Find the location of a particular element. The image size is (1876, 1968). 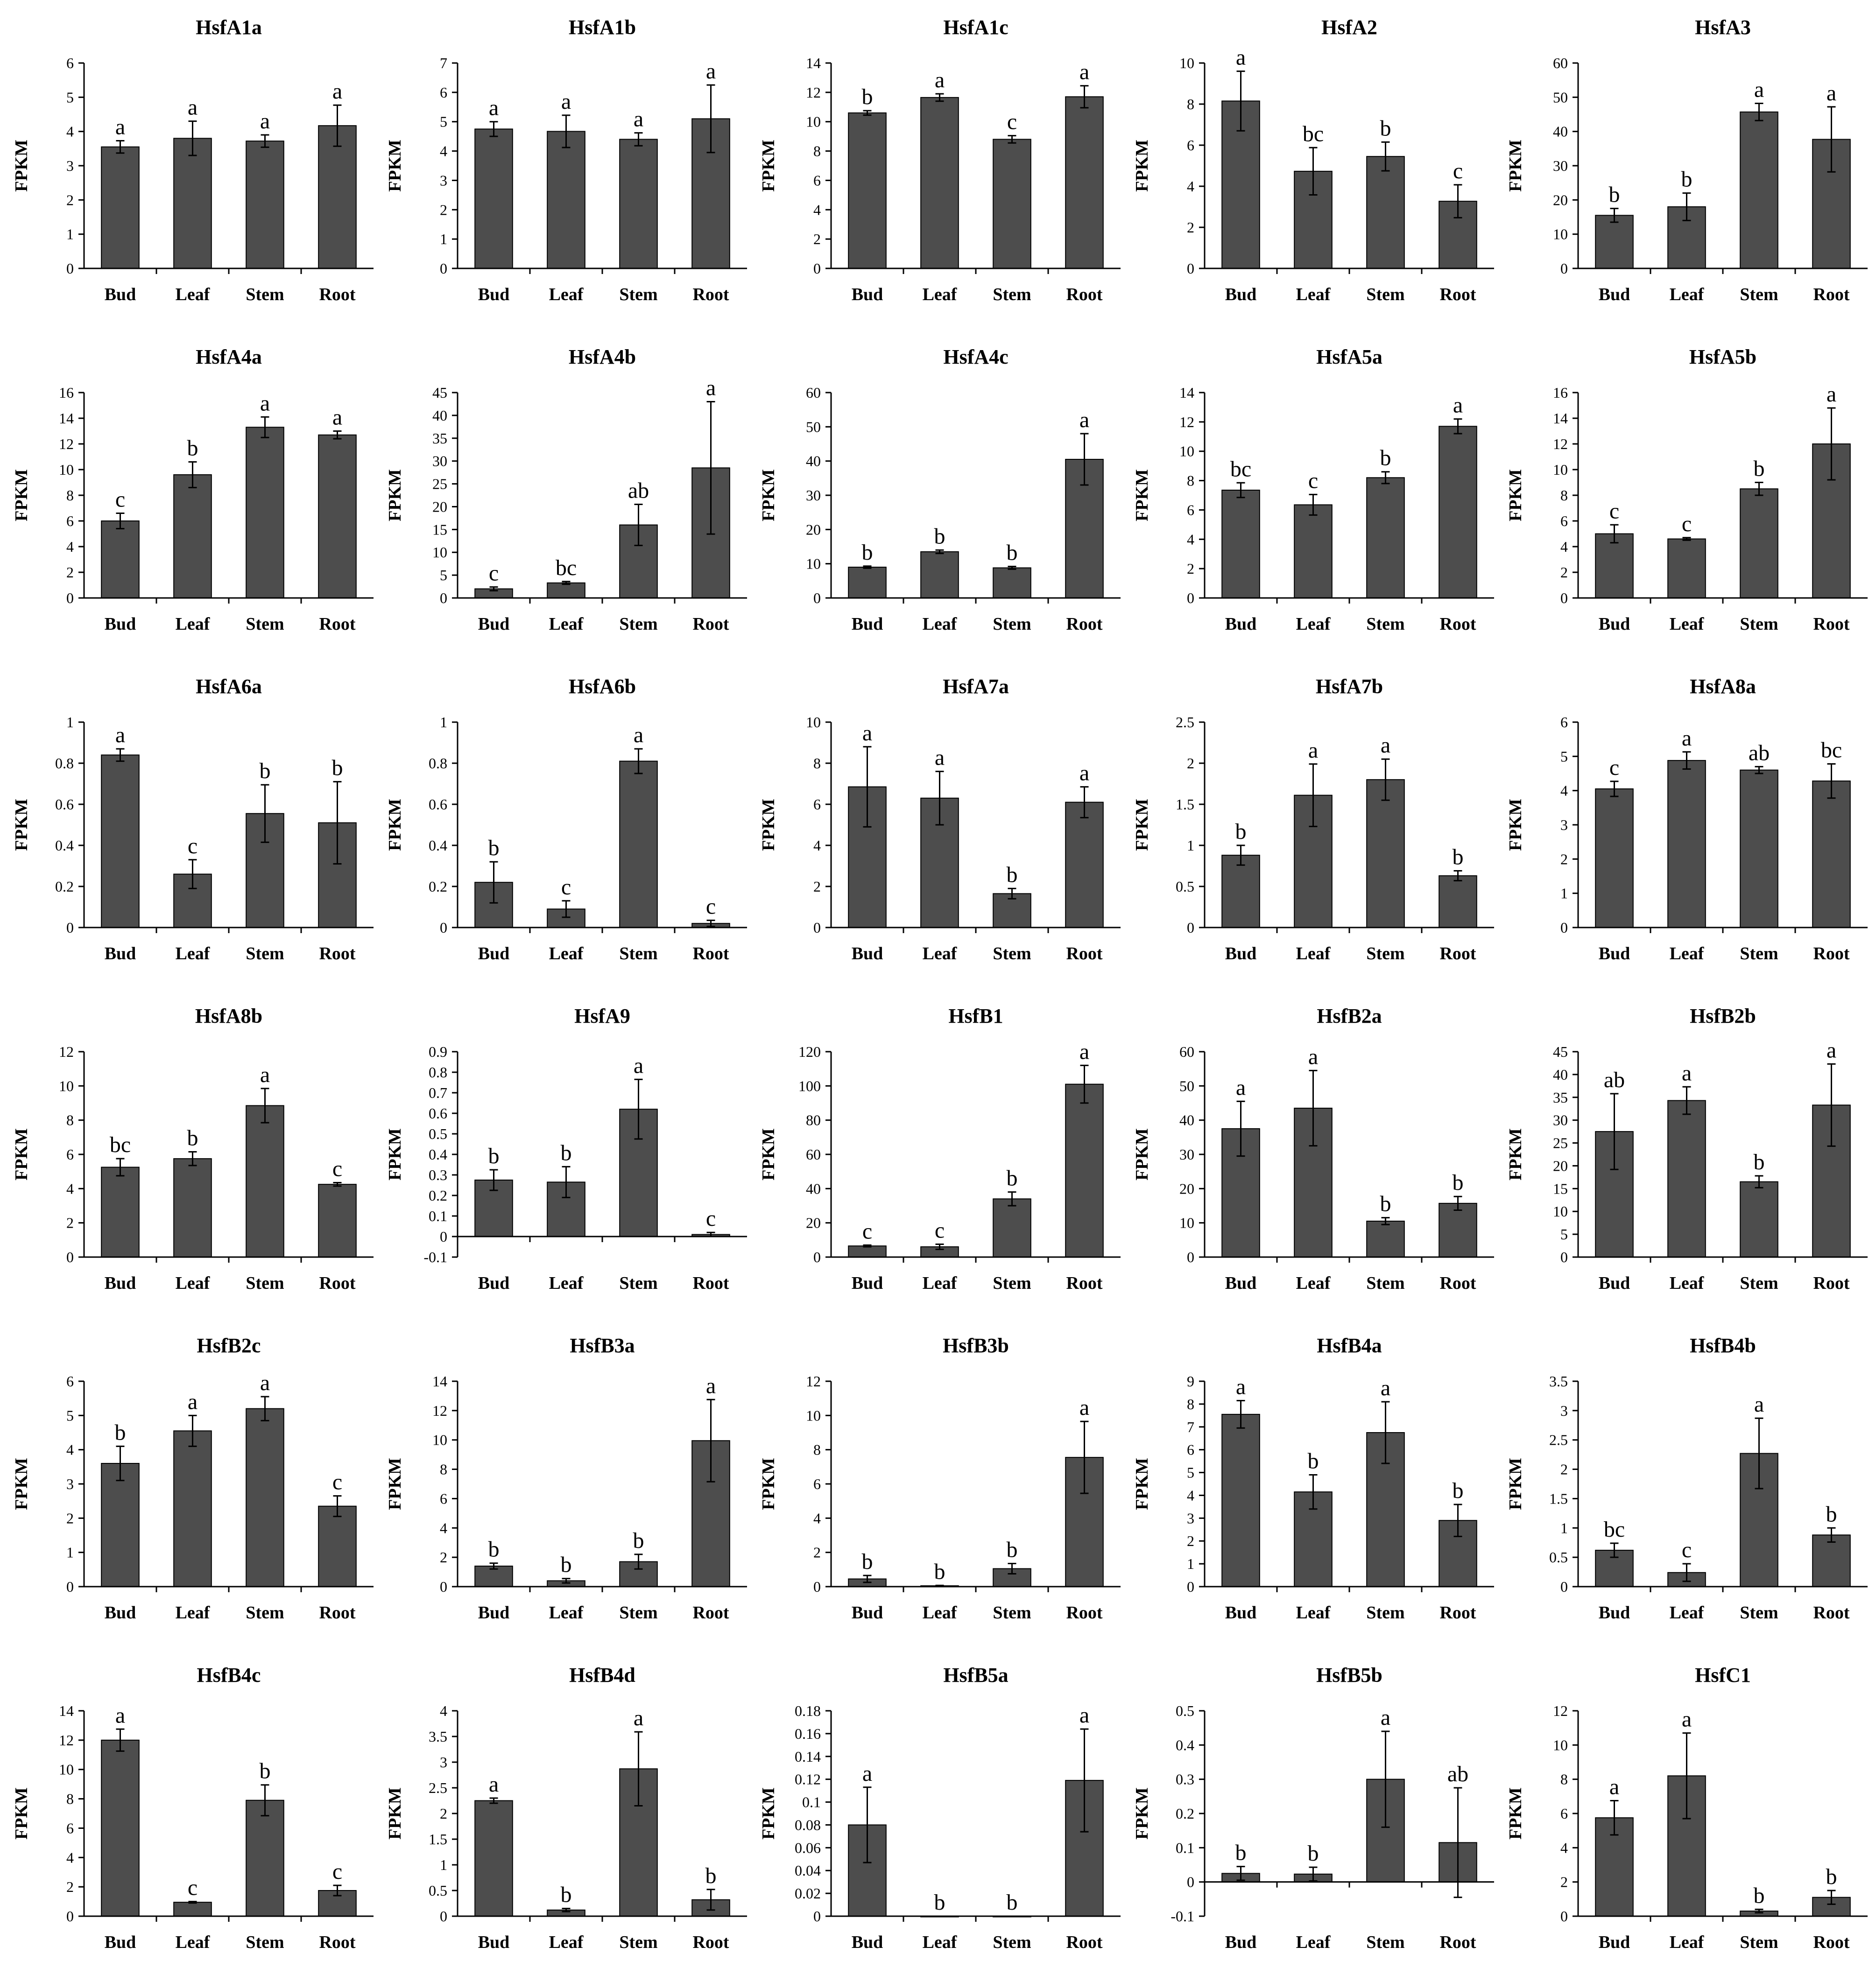

chart-panel: HsfA1b FPKM a a a a 0 1 2 3 4 5 6 7 Bud Leaf Stem Root is located at coordinates (566, 160).